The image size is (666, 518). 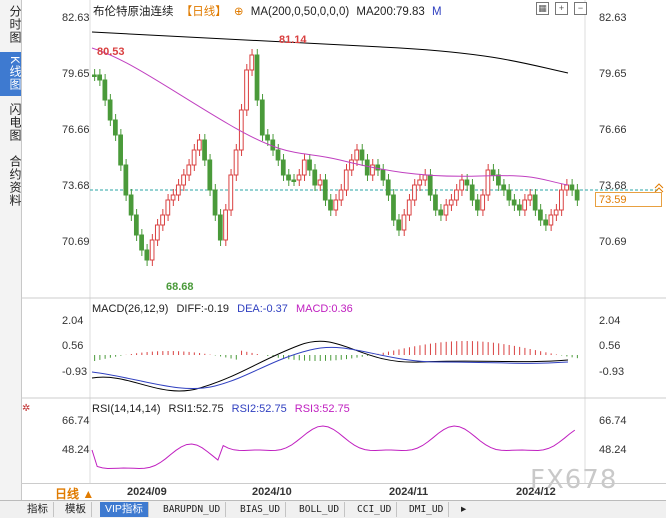 What do you see at coordinates (574, 480) in the screenshot?
I see `watermark-logo: FX678` at bounding box center [574, 480].